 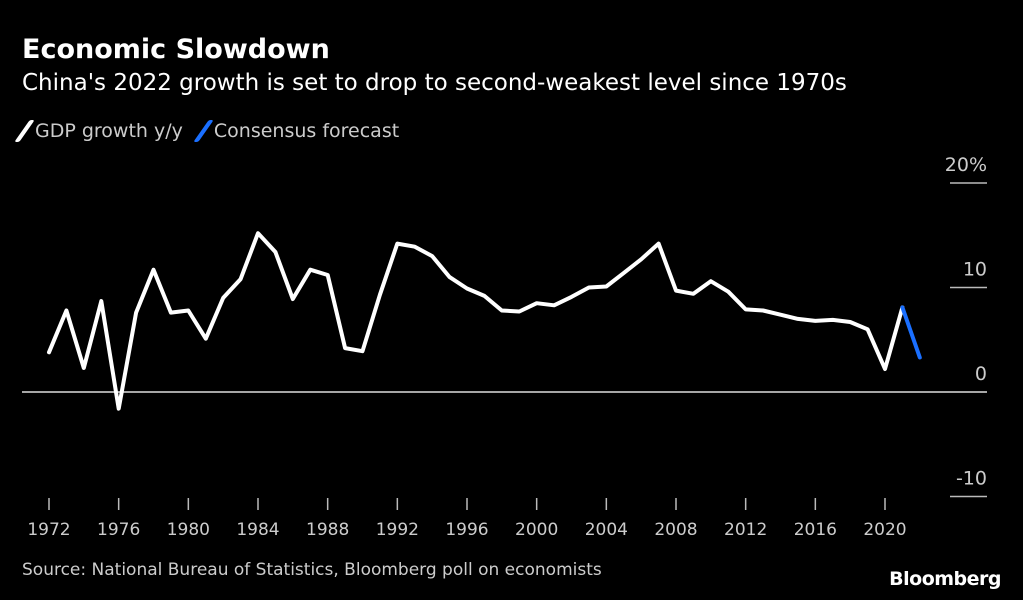 I want to click on x-tick-label: 1976, so click(x=118, y=530).